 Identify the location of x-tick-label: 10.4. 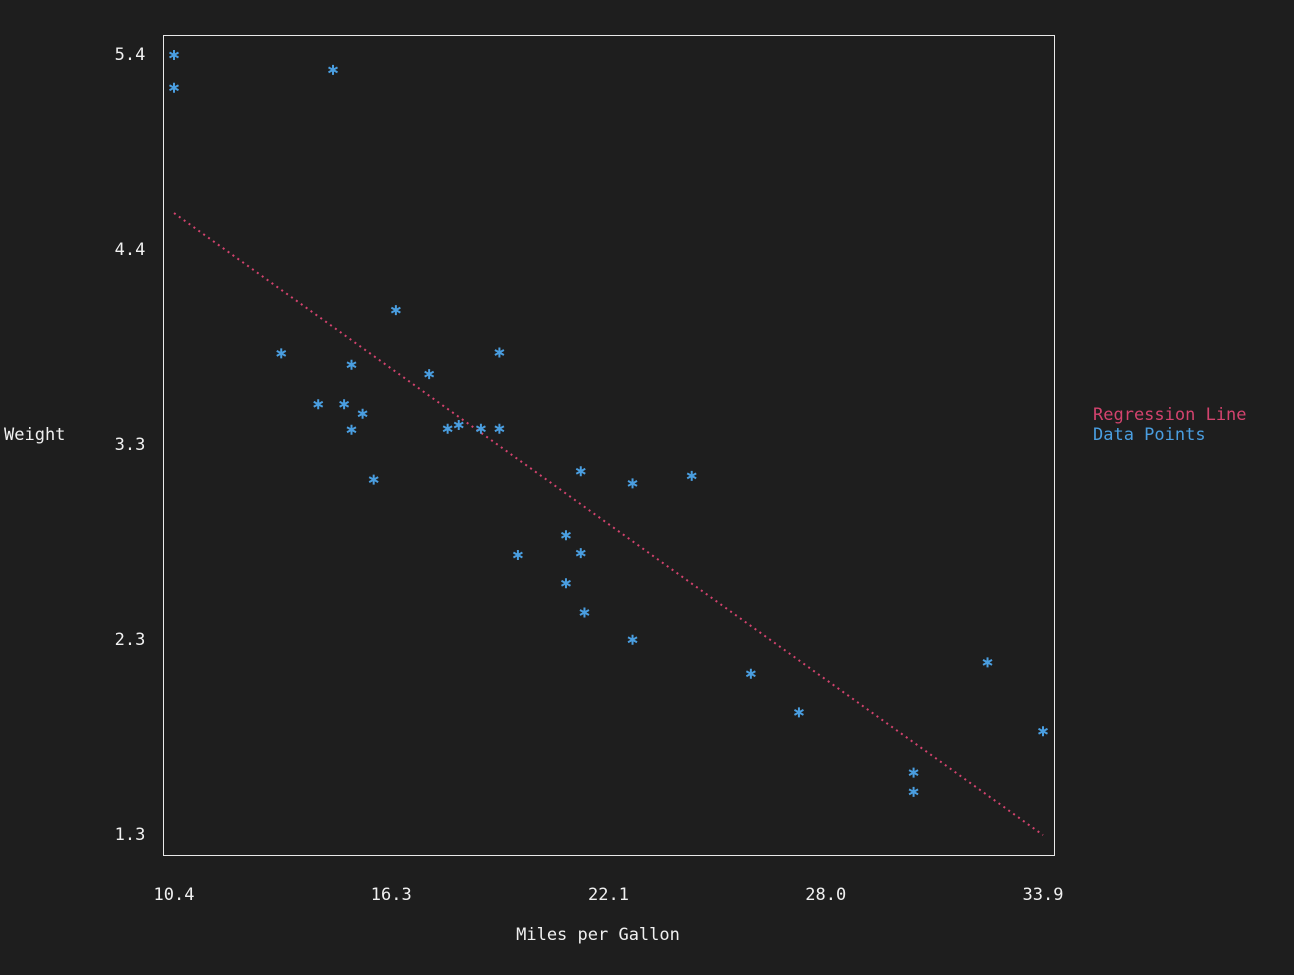
(174, 895).